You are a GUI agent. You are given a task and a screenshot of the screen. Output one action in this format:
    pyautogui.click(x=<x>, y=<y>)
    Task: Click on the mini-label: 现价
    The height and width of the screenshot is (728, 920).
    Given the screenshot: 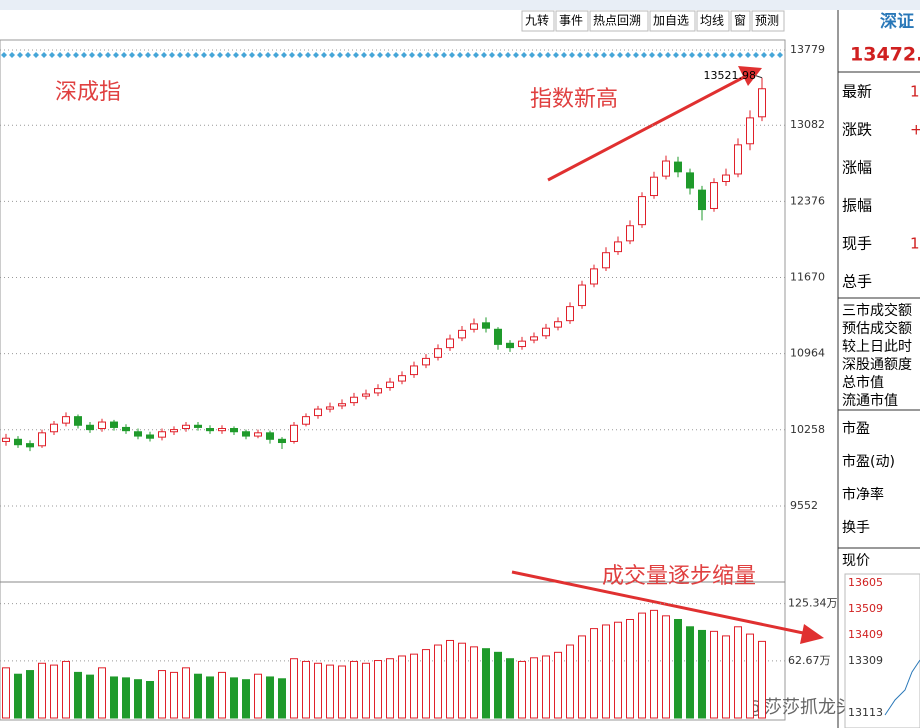 What is the action you would take?
    pyautogui.click(x=856, y=561)
    